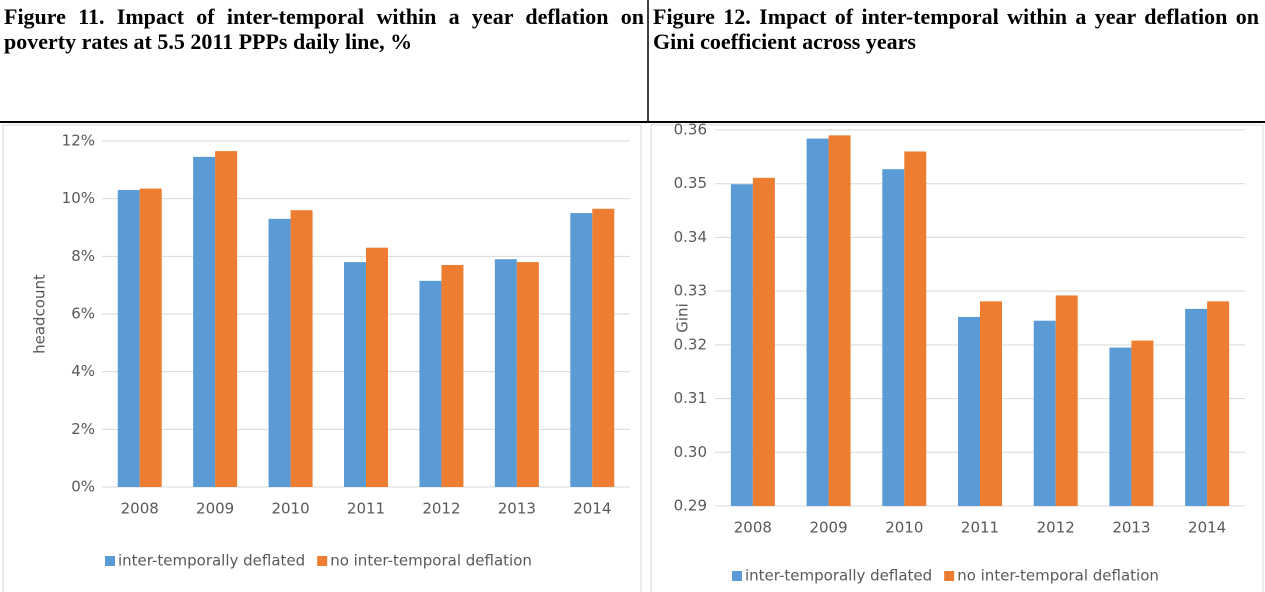  What do you see at coordinates (690, 183) in the screenshot?
I see `y-tick-label: 0.35` at bounding box center [690, 183].